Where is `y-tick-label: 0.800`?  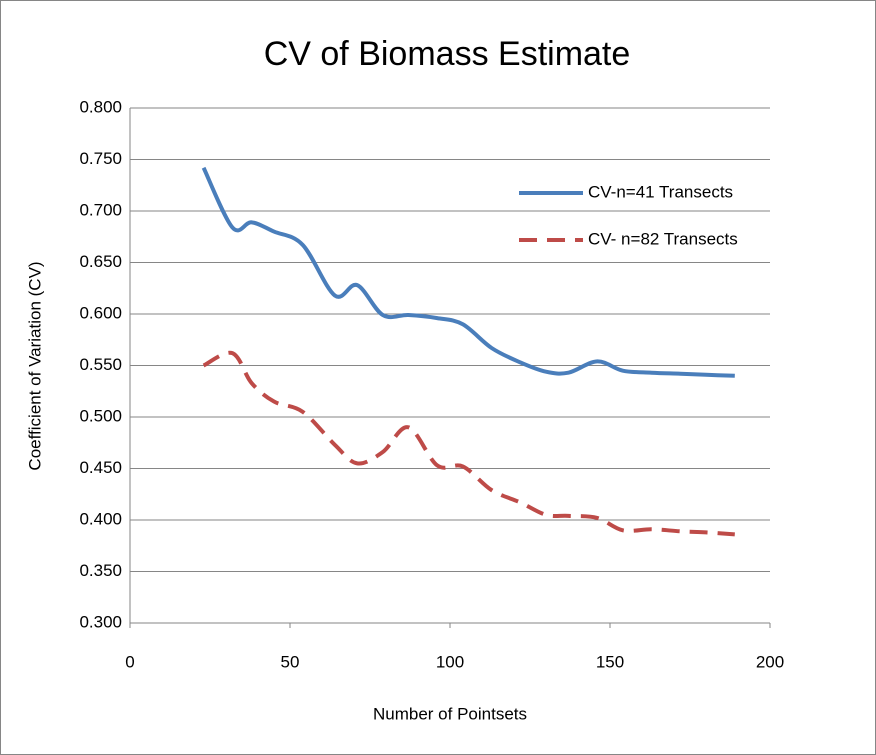 y-tick-label: 0.800 is located at coordinates (100, 106).